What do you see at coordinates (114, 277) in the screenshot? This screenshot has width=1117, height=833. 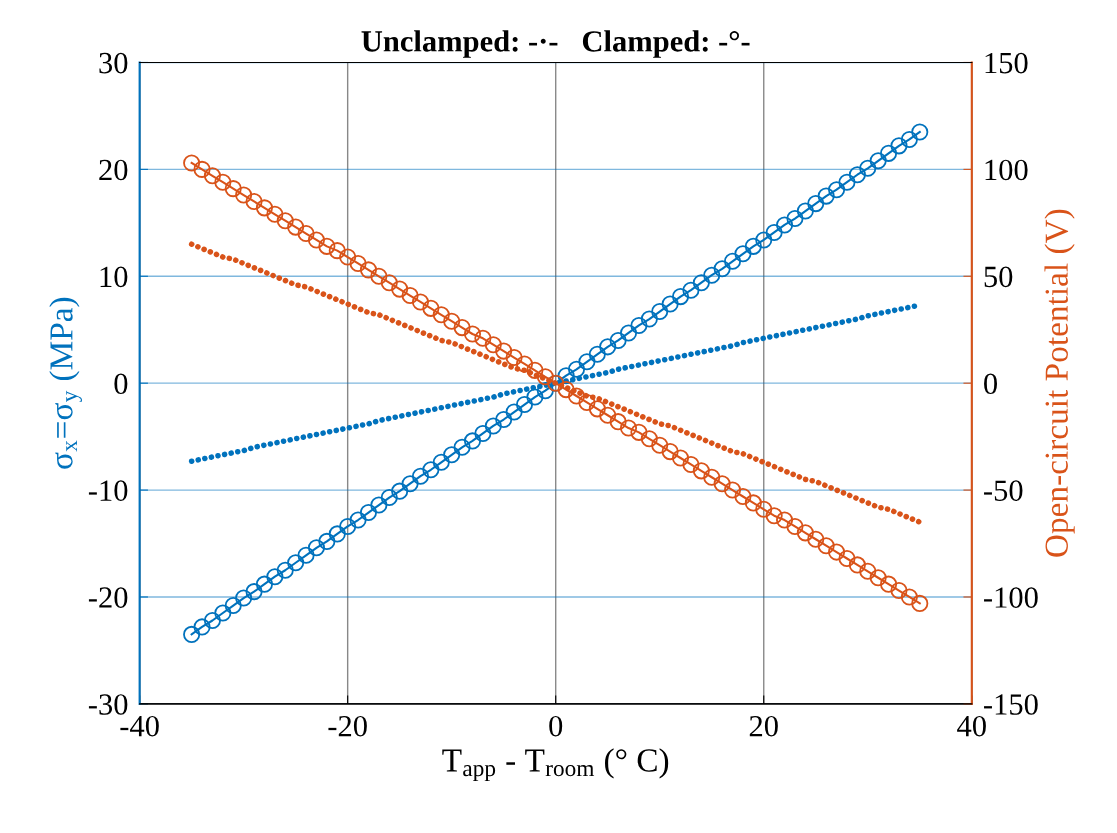 I see `y-tick-label: 10` at bounding box center [114, 277].